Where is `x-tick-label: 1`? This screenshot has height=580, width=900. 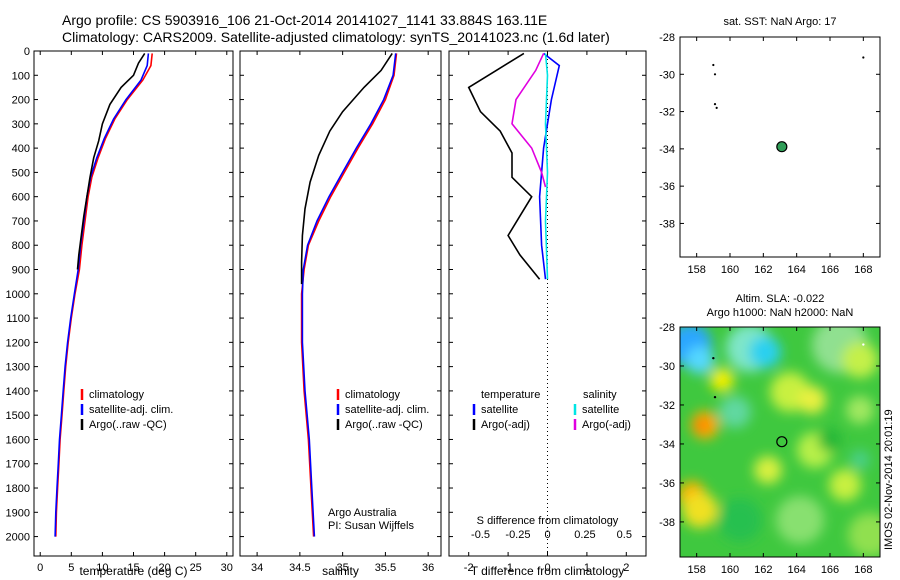 x-tick-label: 1 is located at coordinates (587, 568).